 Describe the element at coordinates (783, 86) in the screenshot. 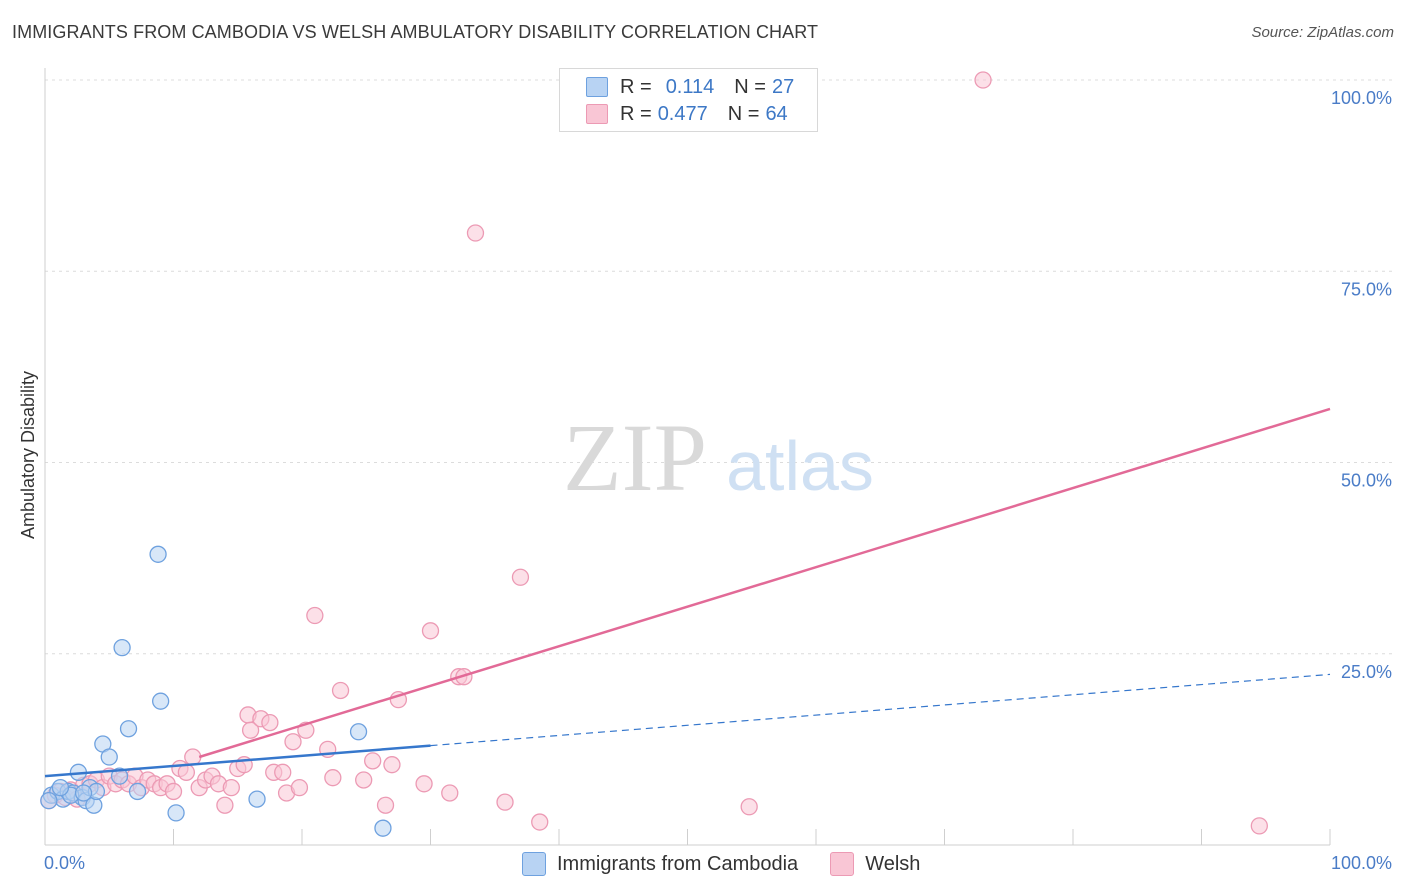

I see `legend-n-value-cambodia: 27` at that location.